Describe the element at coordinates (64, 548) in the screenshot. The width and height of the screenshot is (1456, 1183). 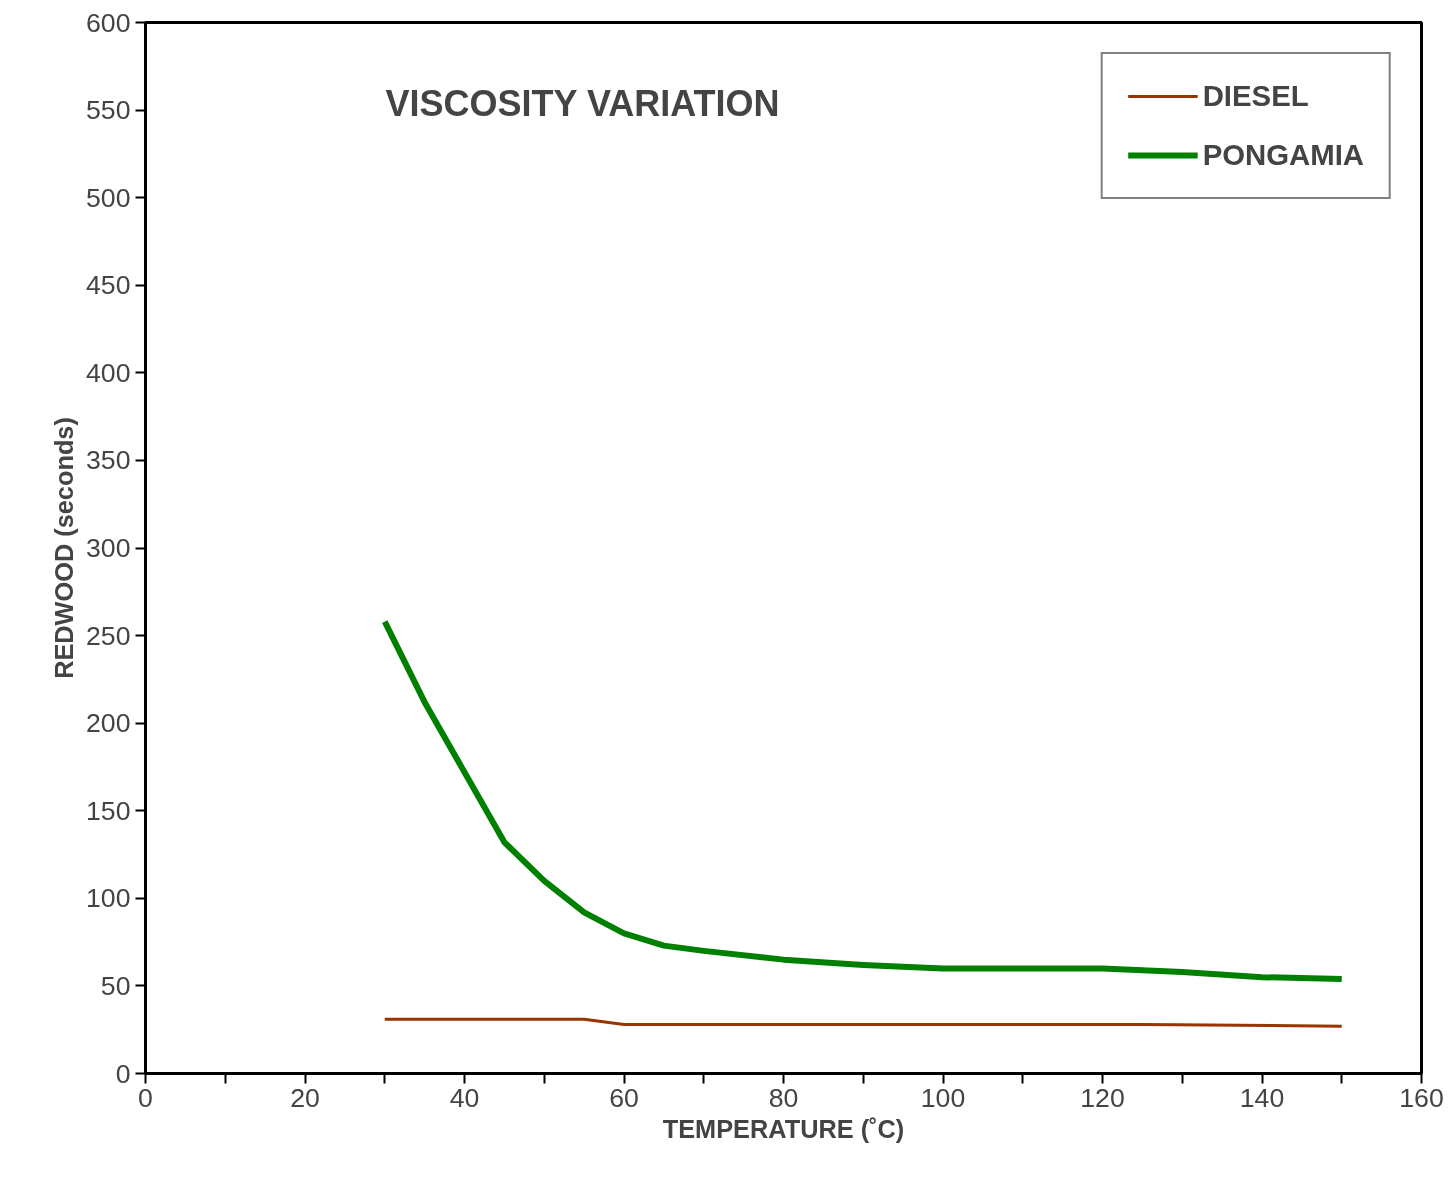
I see `y-axis-title: REDWOOD (seconds)` at that location.